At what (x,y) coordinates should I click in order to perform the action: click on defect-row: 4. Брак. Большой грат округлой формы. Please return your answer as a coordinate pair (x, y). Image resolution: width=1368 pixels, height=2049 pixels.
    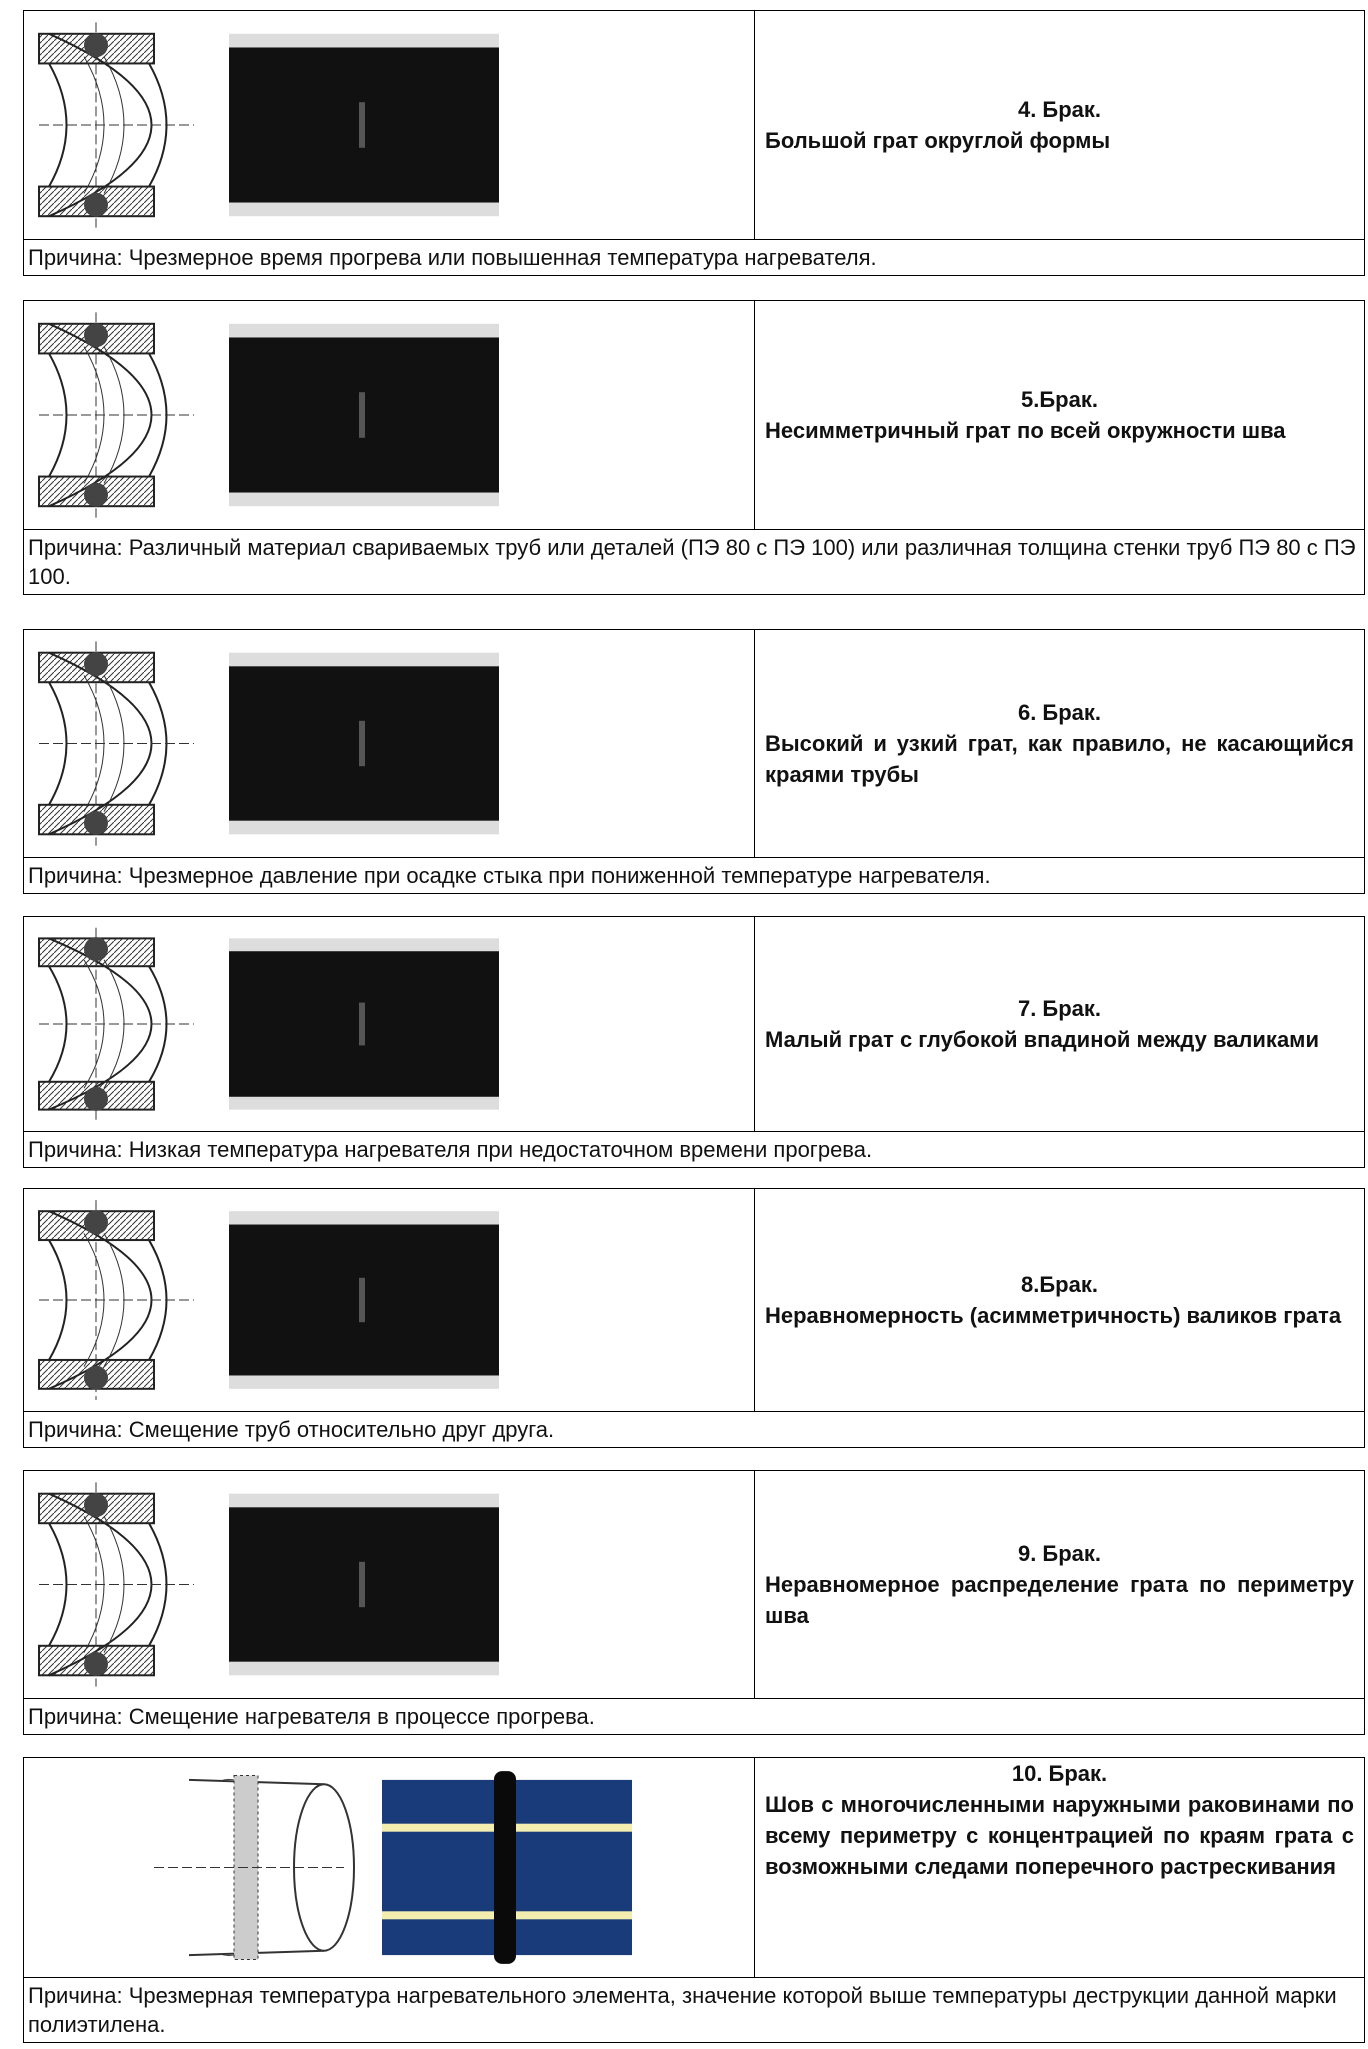
    Looking at the image, I should click on (694, 125).